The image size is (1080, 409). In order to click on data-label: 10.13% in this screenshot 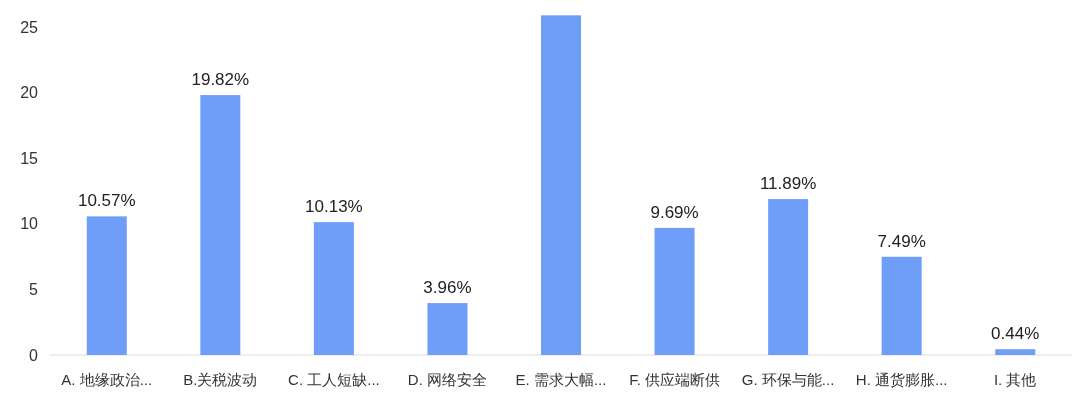, I will do `click(334, 207)`.